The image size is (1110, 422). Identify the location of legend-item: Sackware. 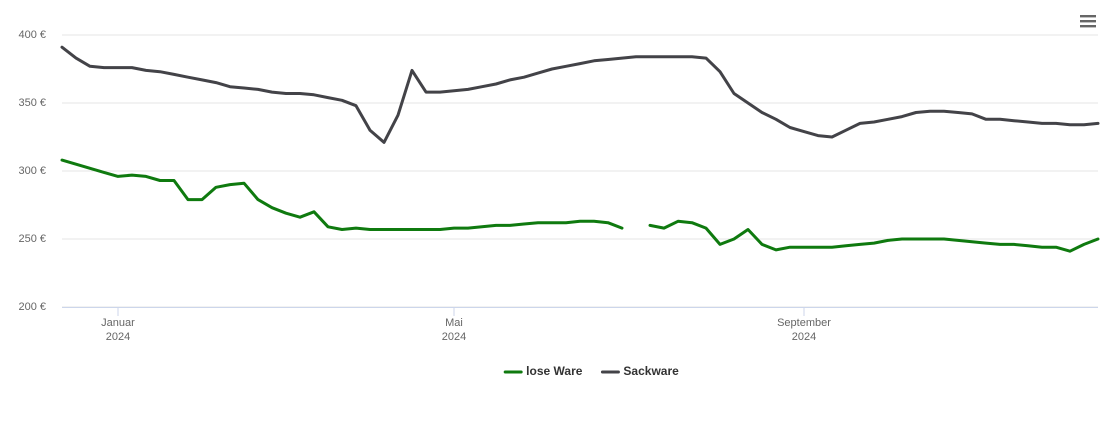
(639, 371).